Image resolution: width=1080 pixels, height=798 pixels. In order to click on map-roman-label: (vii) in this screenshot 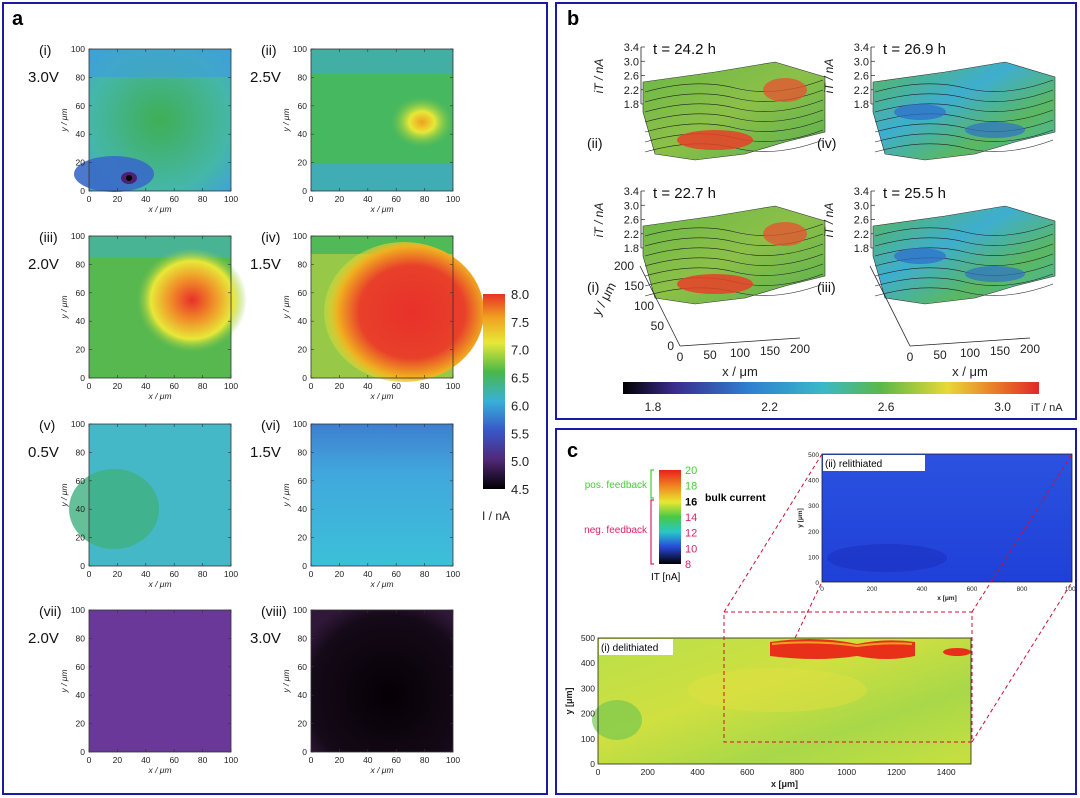, I will do `click(50, 611)`.